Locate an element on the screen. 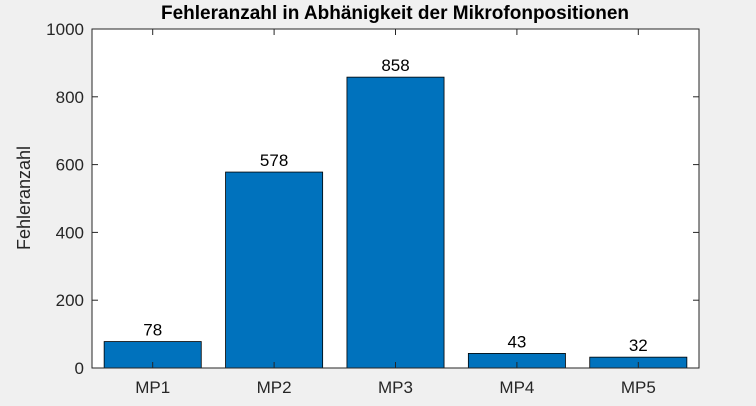  x-tick-label: MP5 is located at coordinates (638, 387).